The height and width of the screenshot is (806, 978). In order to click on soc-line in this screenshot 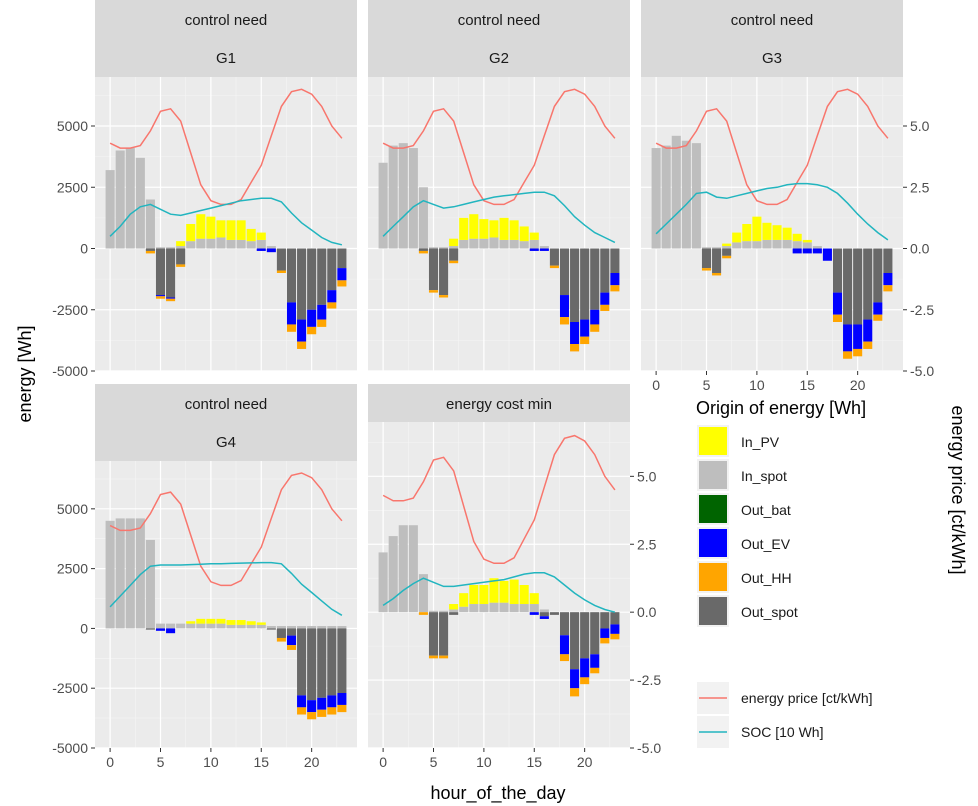, I will do `click(499, 592)`.